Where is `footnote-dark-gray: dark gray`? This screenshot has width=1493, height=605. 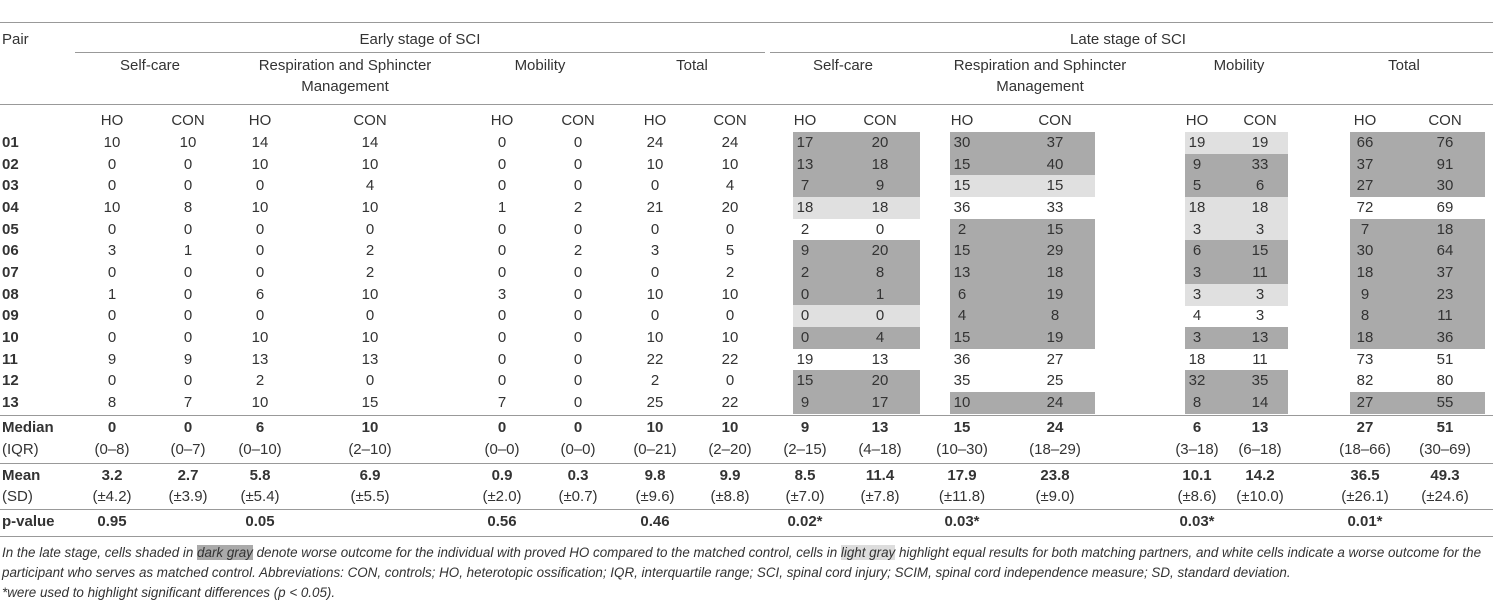 footnote-dark-gray: dark gray is located at coordinates (225, 552).